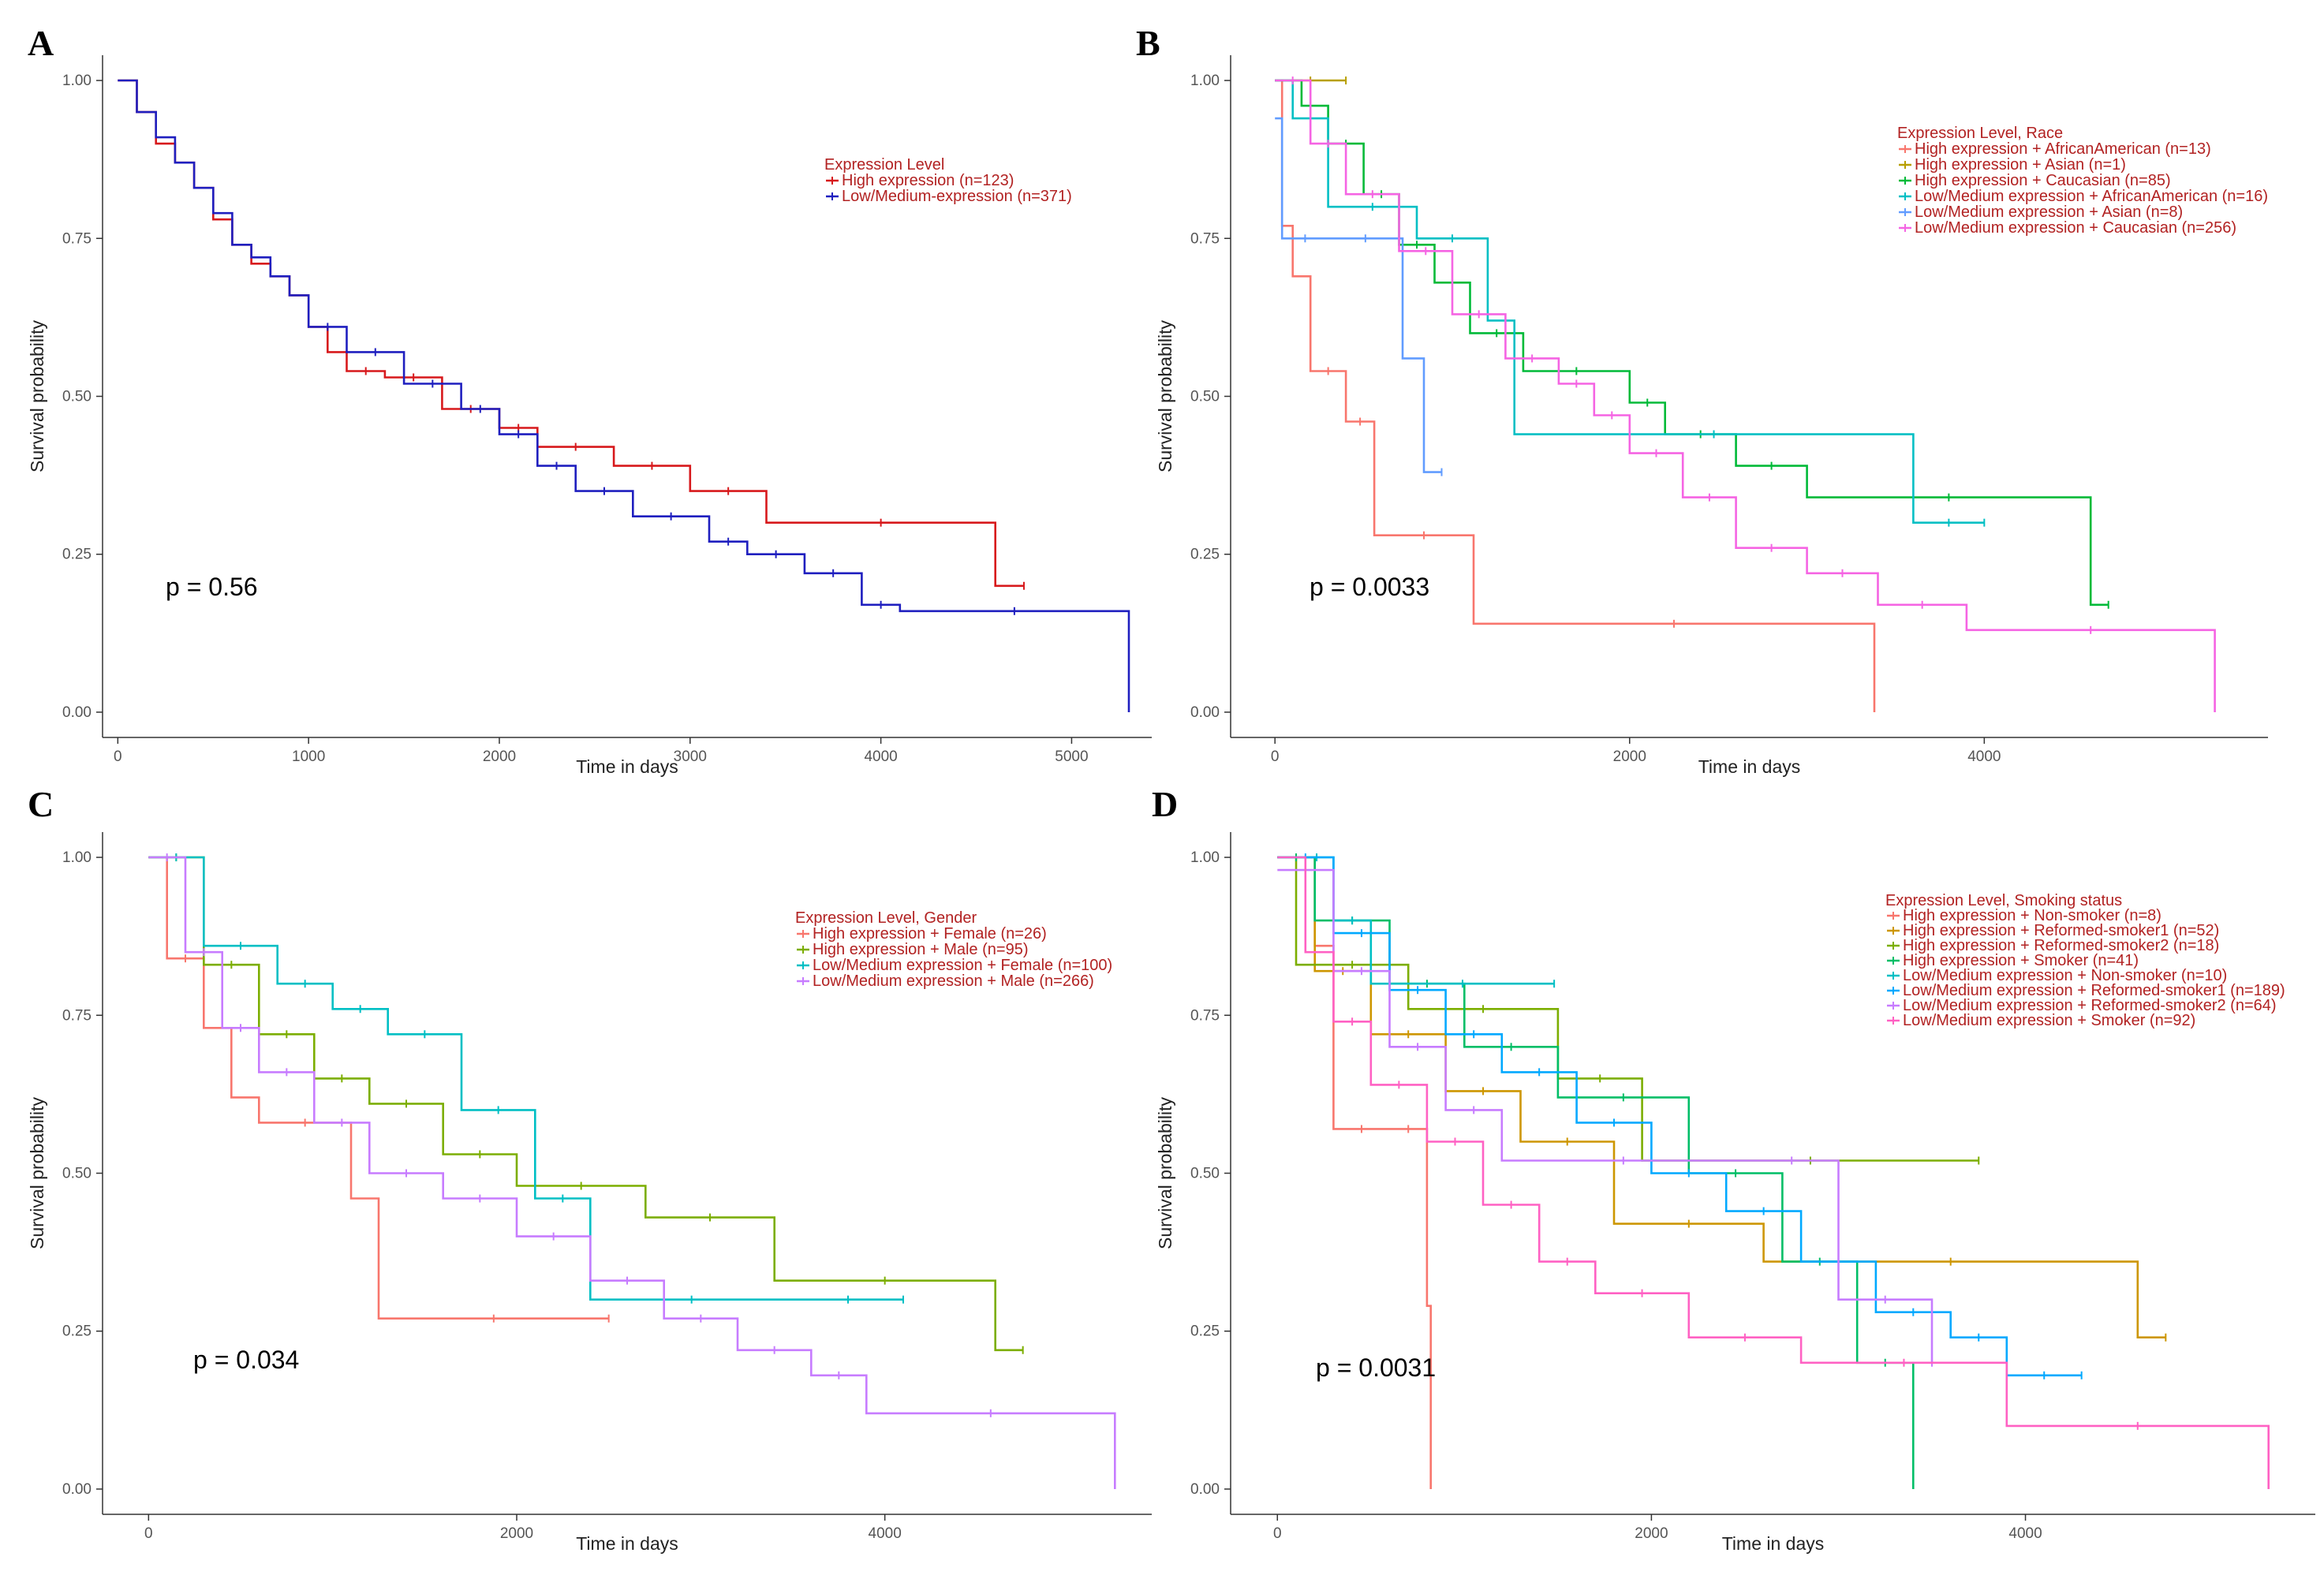 This screenshot has width=2324, height=1579. What do you see at coordinates (41, 43) in the screenshot?
I see `panel-letter: A` at bounding box center [41, 43].